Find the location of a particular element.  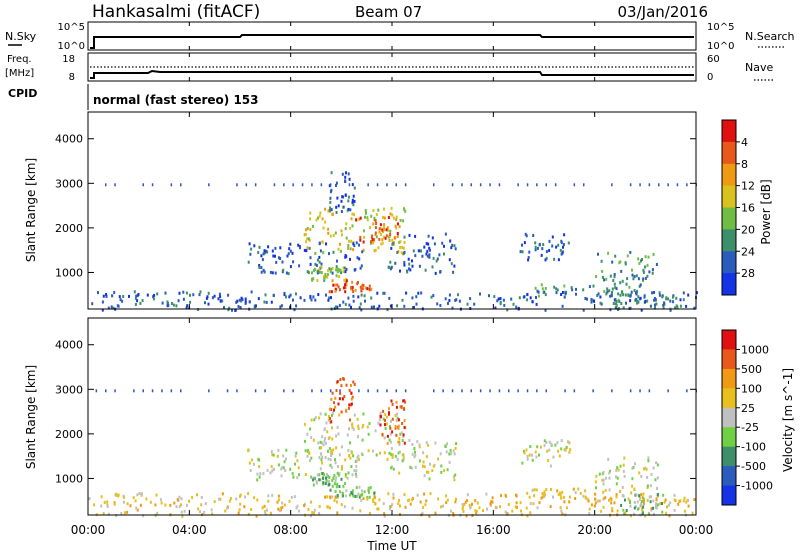

power-colorbar-segment is located at coordinates (729, 240).